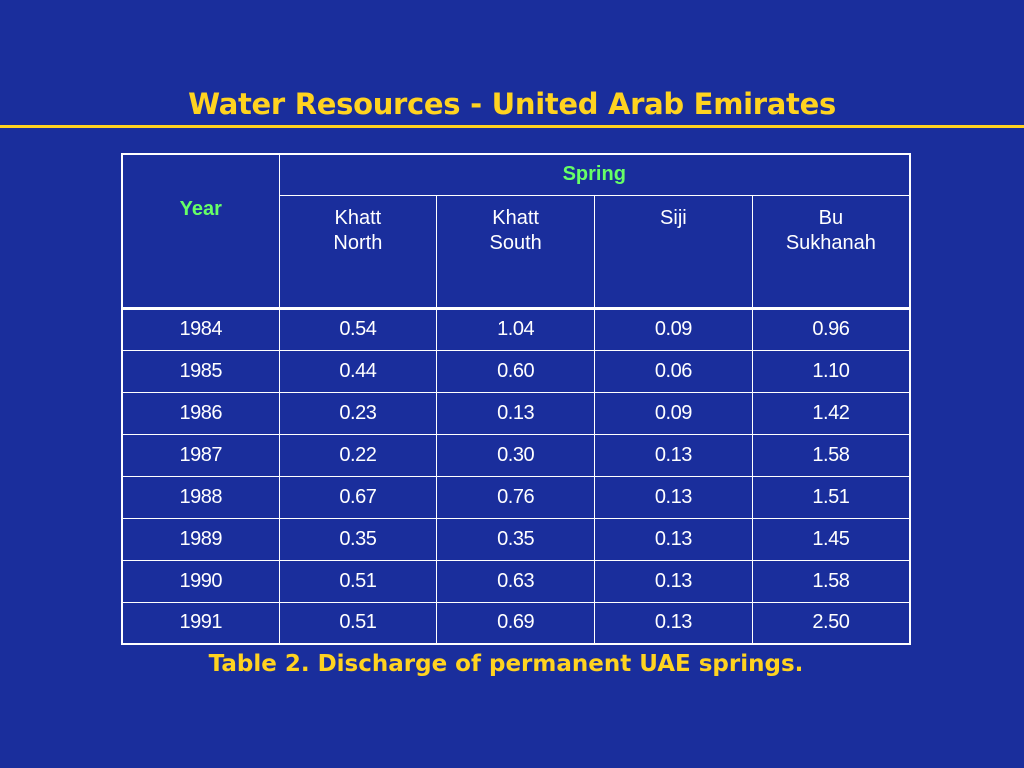 This screenshot has width=1024, height=768. What do you see at coordinates (200, 581) in the screenshot?
I see `year-cell: 1990` at bounding box center [200, 581].